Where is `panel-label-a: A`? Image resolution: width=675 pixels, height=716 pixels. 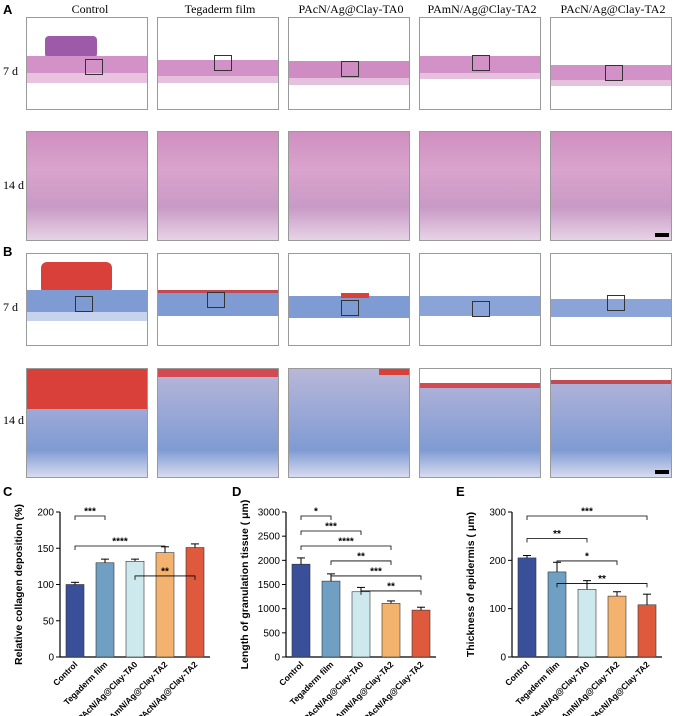
panel-label-a: A is located at coordinates (8, 9).